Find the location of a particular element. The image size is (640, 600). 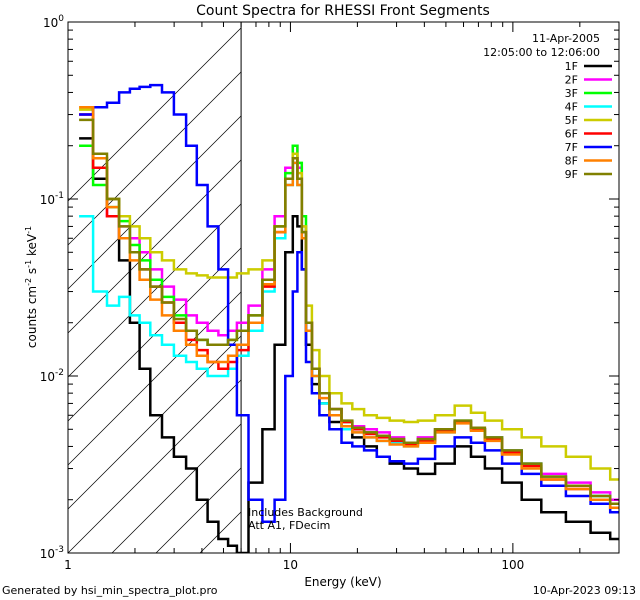

x-axis-title: Energy (keV) is located at coordinates (342, 582).